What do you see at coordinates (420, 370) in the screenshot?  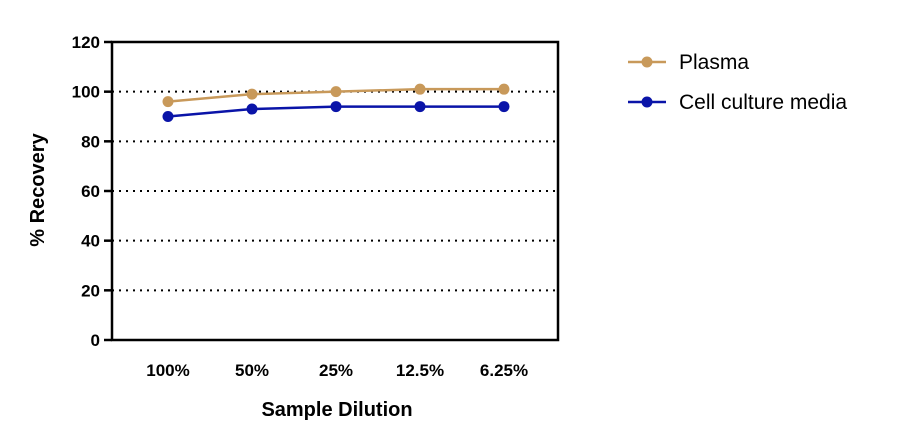 I see `x-tick-label-3: 12.5%` at bounding box center [420, 370].